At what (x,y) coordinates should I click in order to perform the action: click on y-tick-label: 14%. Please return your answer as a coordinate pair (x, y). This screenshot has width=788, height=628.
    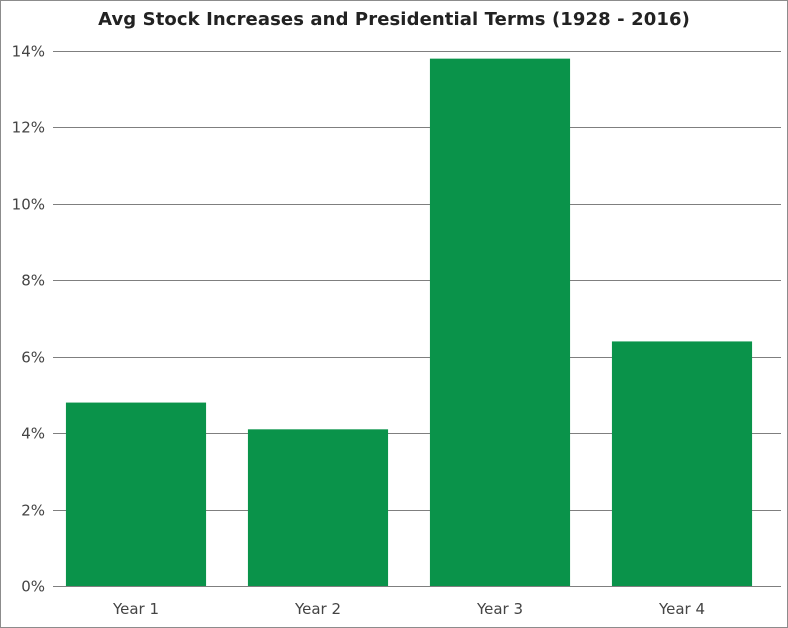
    Looking at the image, I should click on (28, 52).